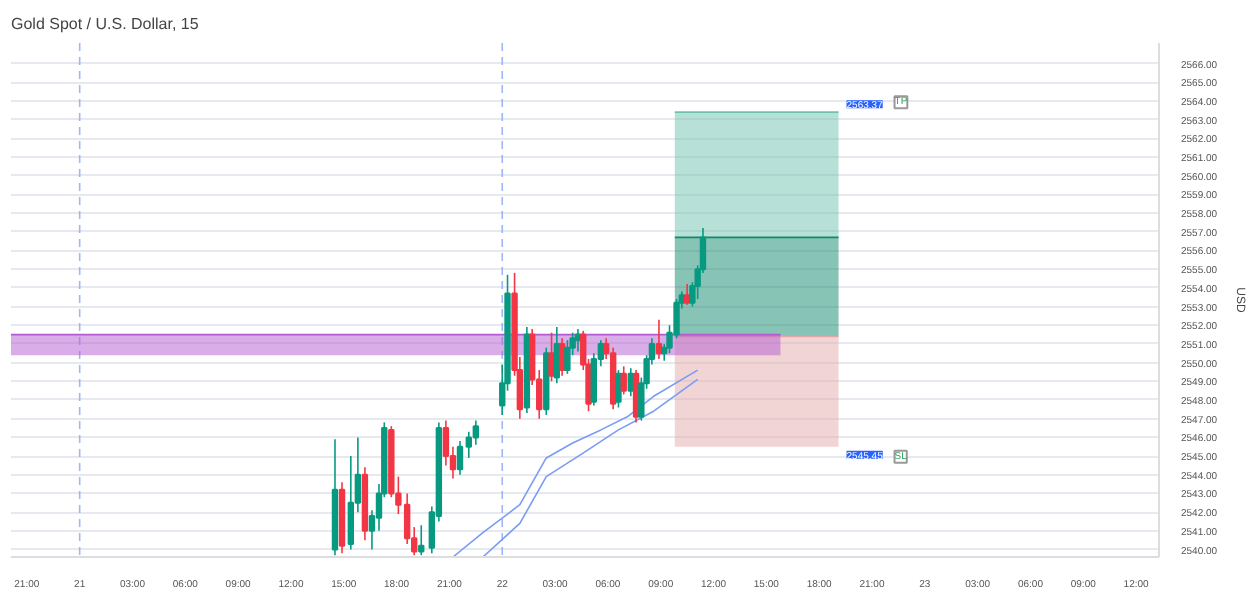 Image resolution: width=1250 pixels, height=596 pixels. What do you see at coordinates (105, 24) in the screenshot?
I see `chart-title: Gold Spot / U.S. Dollar, 15` at bounding box center [105, 24].